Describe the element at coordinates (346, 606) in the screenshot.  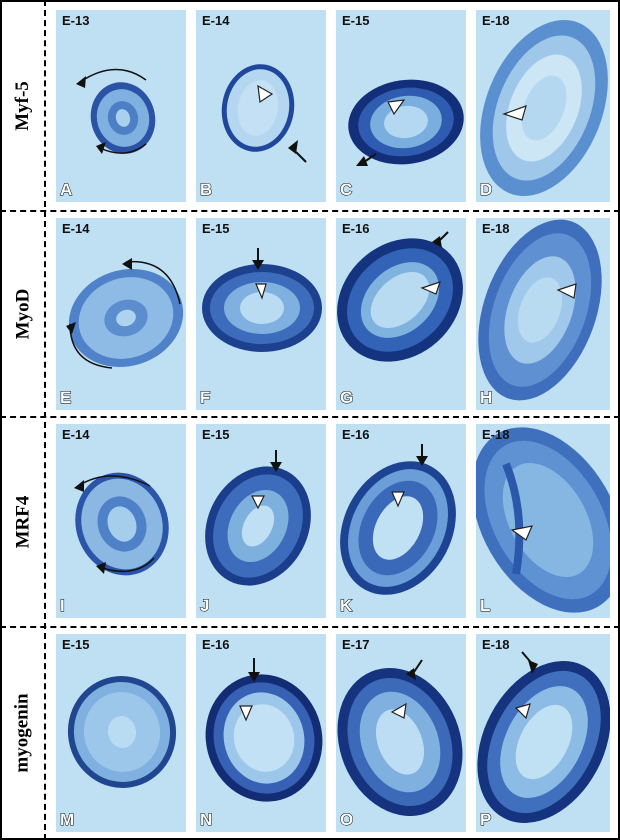
I see `panel-letter: K` at that location.